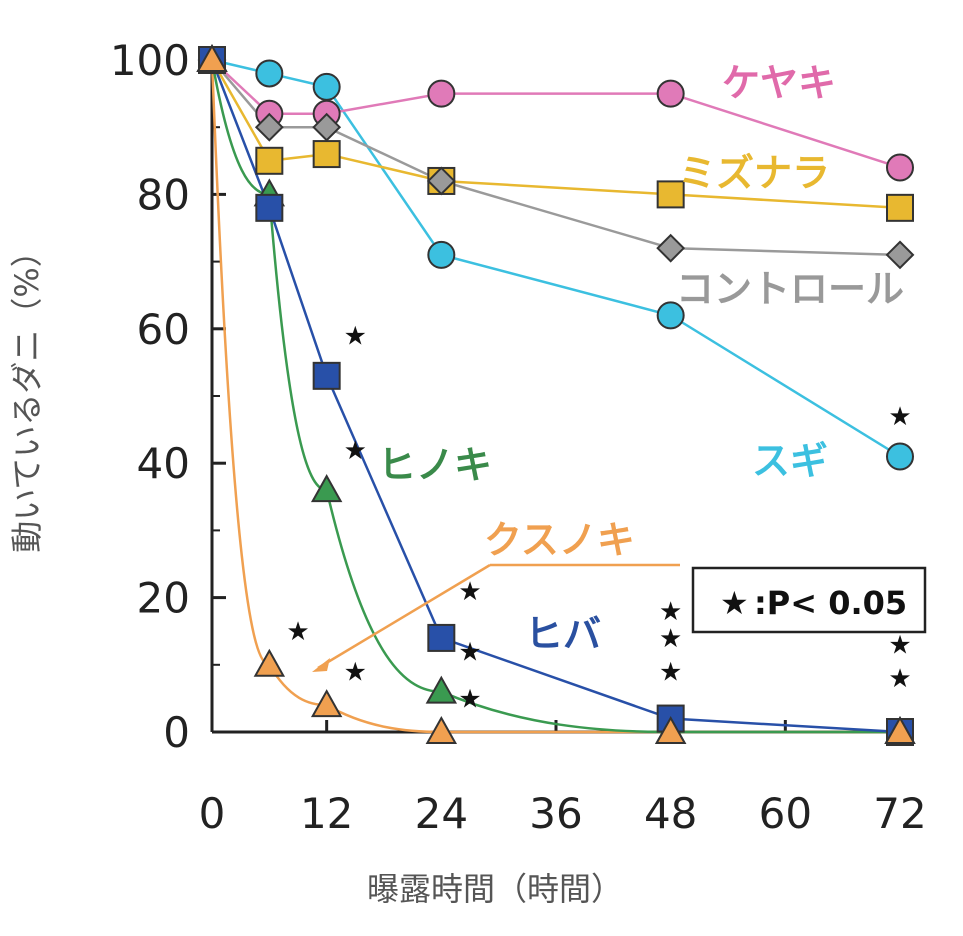  I want to click on x-tick-label-60: 60, so click(785, 813).